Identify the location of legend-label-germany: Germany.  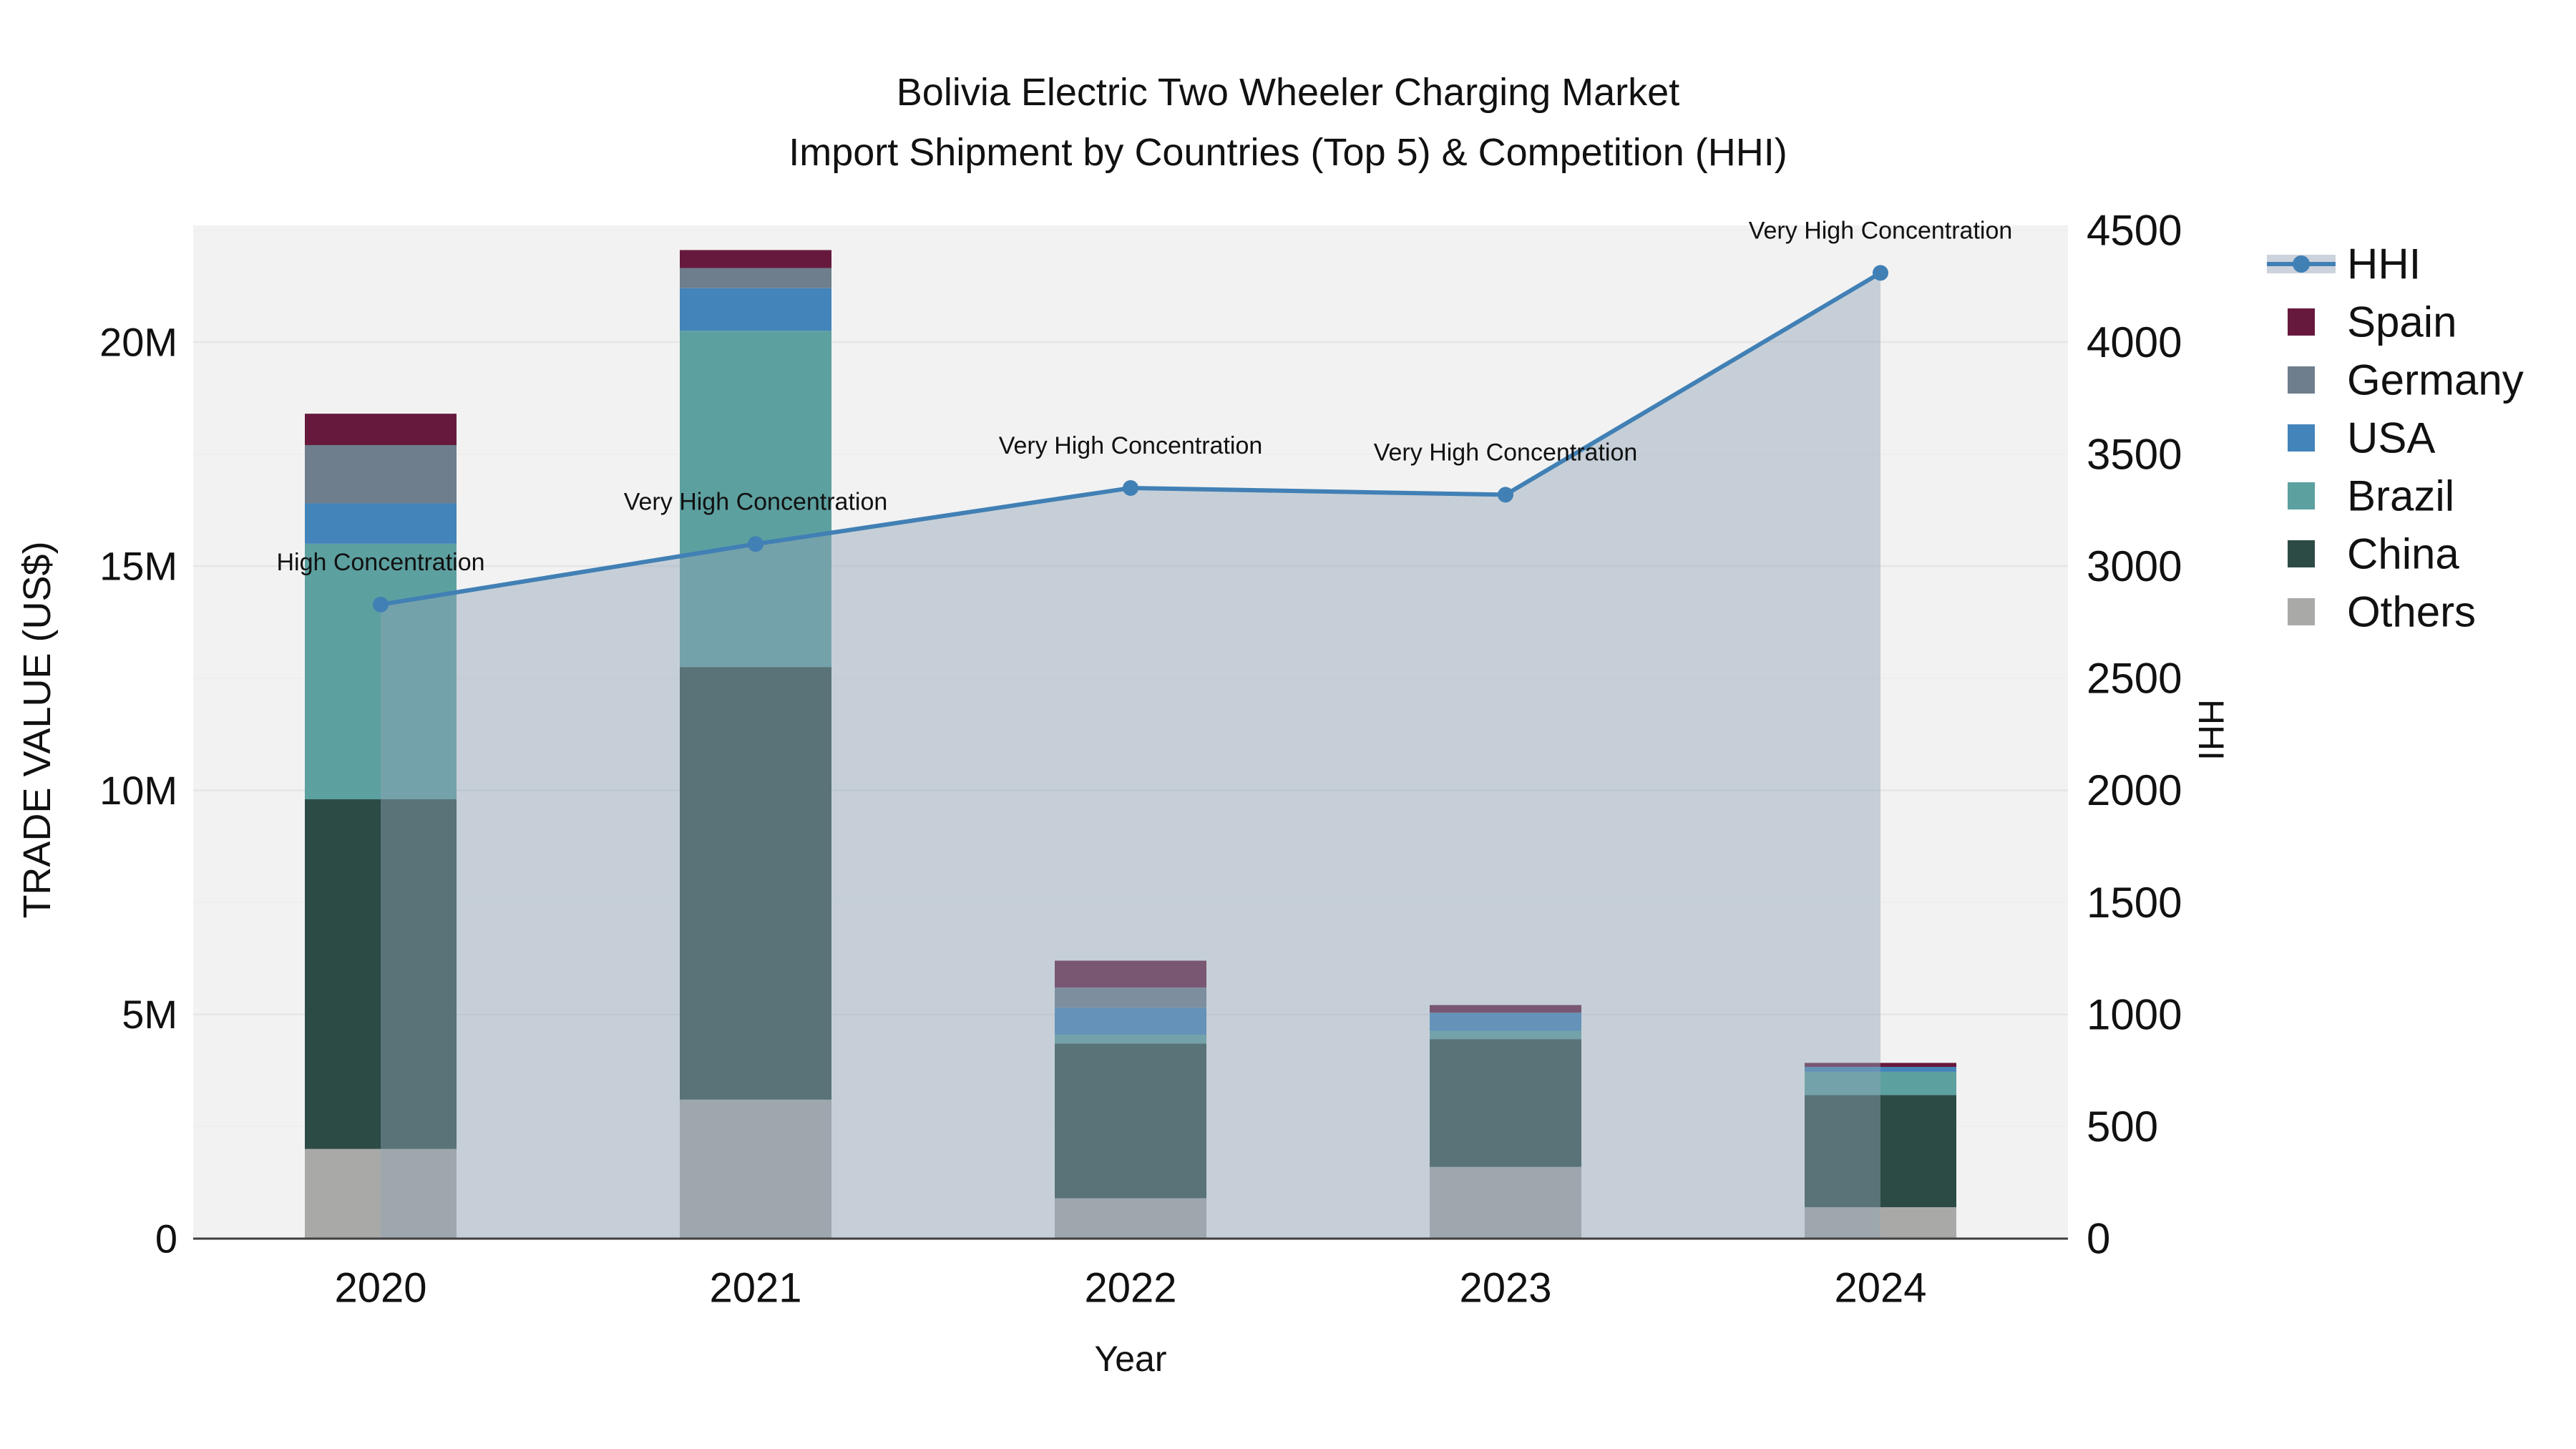
(2435, 380).